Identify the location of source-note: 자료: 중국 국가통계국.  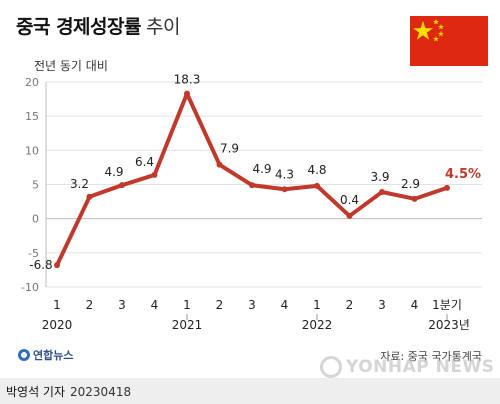
(431, 356).